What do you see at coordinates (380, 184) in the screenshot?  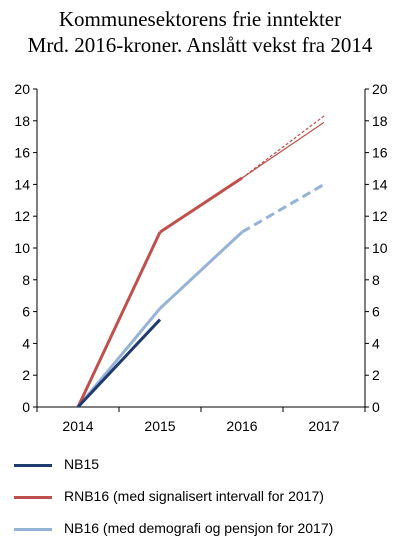 I see `y-tick-label-right: 14` at bounding box center [380, 184].